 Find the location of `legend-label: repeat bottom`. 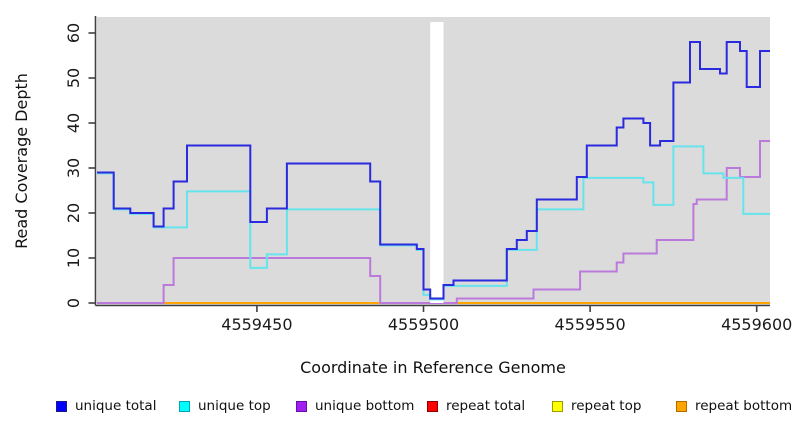

legend-label: repeat bottom is located at coordinates (743, 406).